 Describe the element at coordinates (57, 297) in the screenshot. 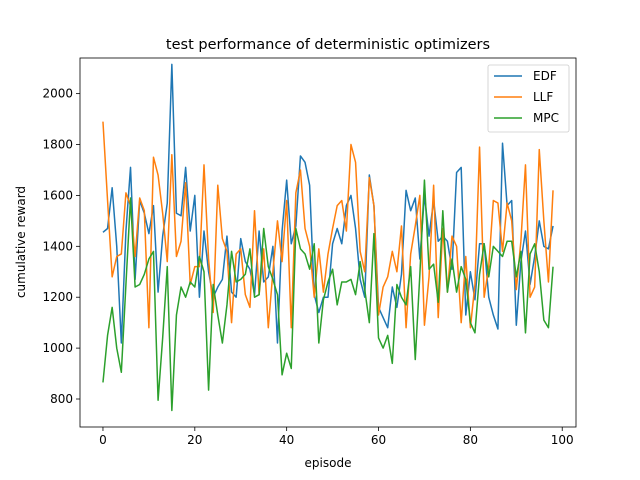

I see `y-tick-label: 1200` at that location.